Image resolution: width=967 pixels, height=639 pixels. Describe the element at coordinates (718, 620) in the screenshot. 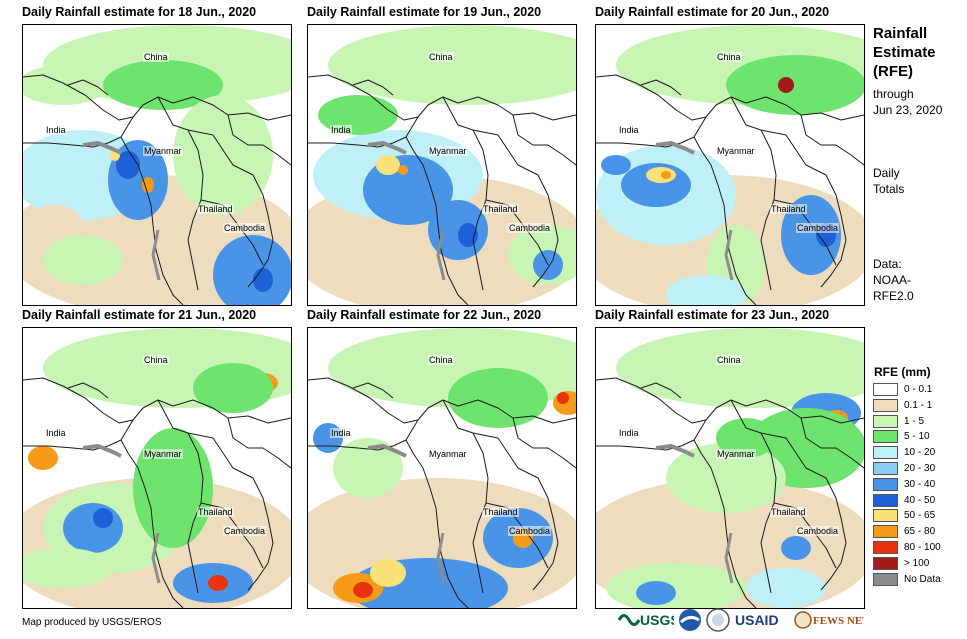

I see `seal-icon` at that location.